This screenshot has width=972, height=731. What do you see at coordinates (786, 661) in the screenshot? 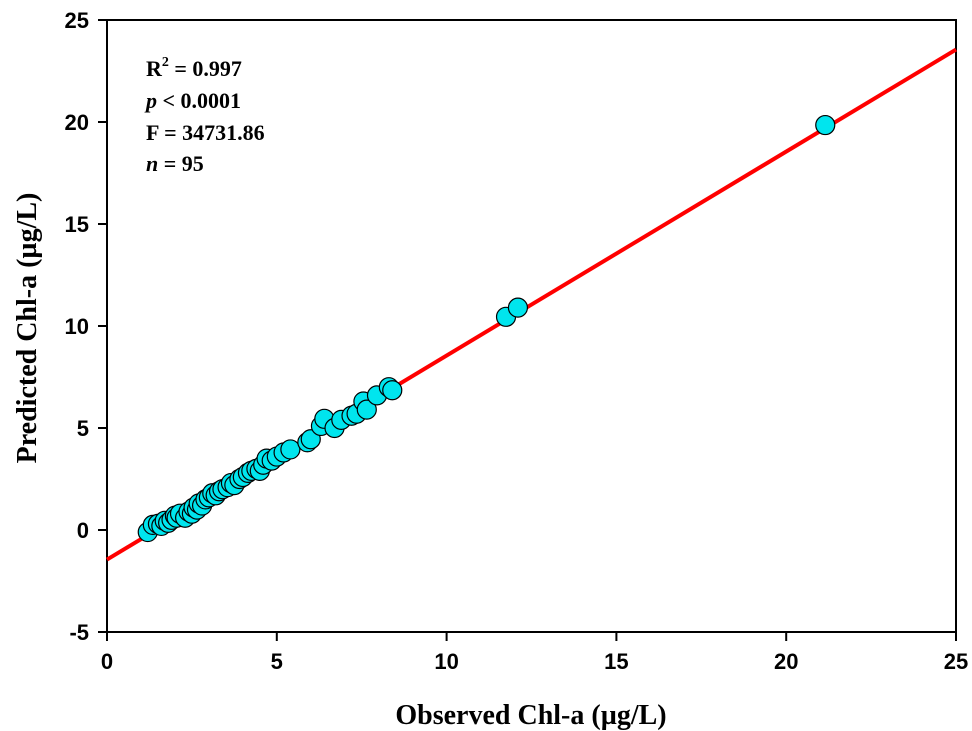
I see `x-tick-label: 20` at bounding box center [786, 661].